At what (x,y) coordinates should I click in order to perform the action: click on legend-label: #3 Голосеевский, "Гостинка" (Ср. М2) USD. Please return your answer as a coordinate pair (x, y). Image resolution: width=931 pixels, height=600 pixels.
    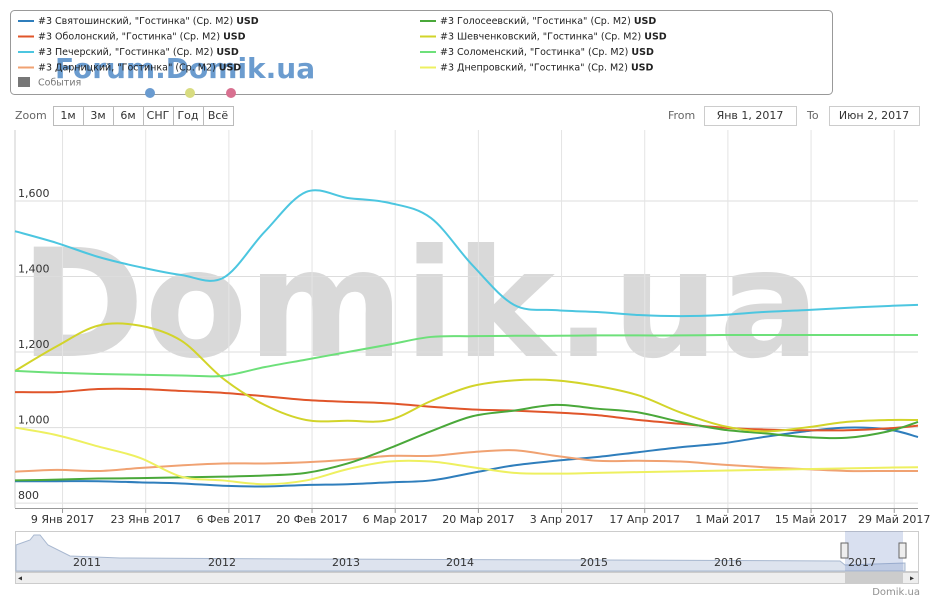
    Looking at the image, I should click on (548, 21).